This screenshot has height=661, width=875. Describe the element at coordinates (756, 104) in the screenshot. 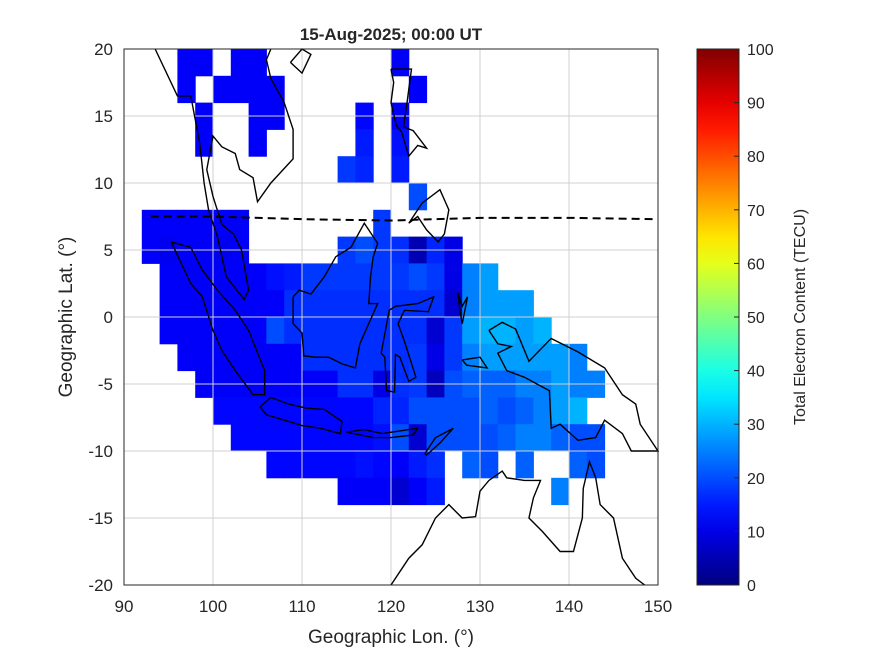

I see `colorbar-tick-label: 90` at that location.